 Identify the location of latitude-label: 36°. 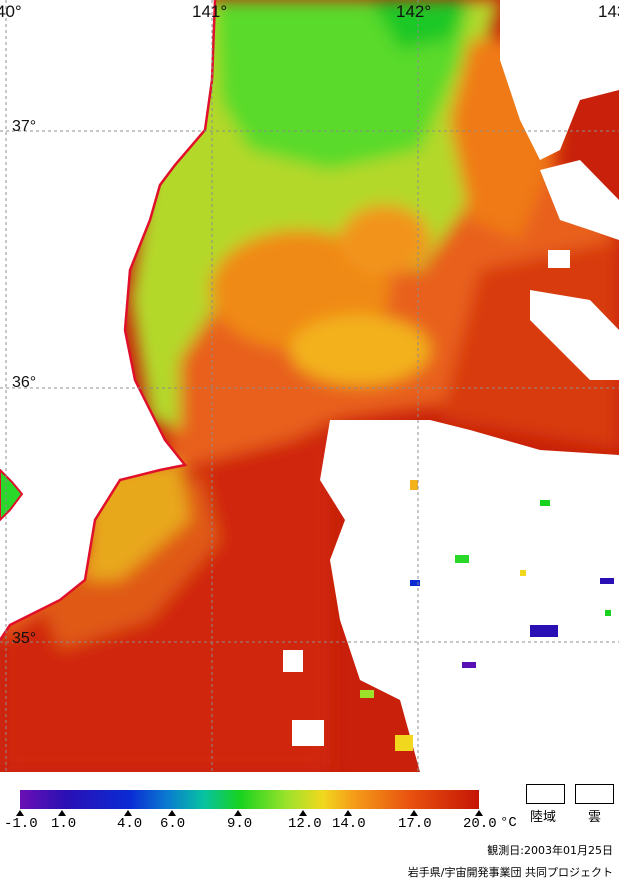
(24, 382).